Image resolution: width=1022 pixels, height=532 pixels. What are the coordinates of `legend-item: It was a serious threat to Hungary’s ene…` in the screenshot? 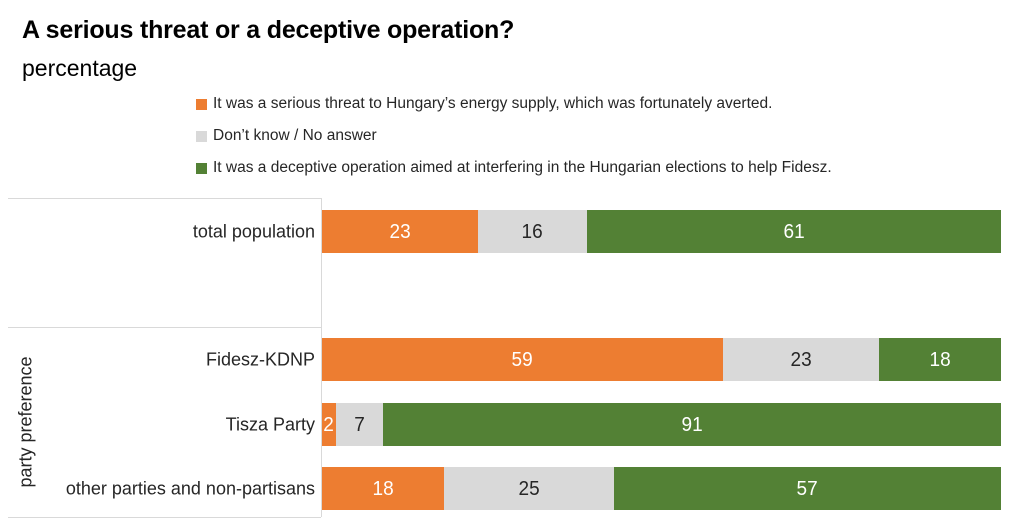 It's located at (514, 104).